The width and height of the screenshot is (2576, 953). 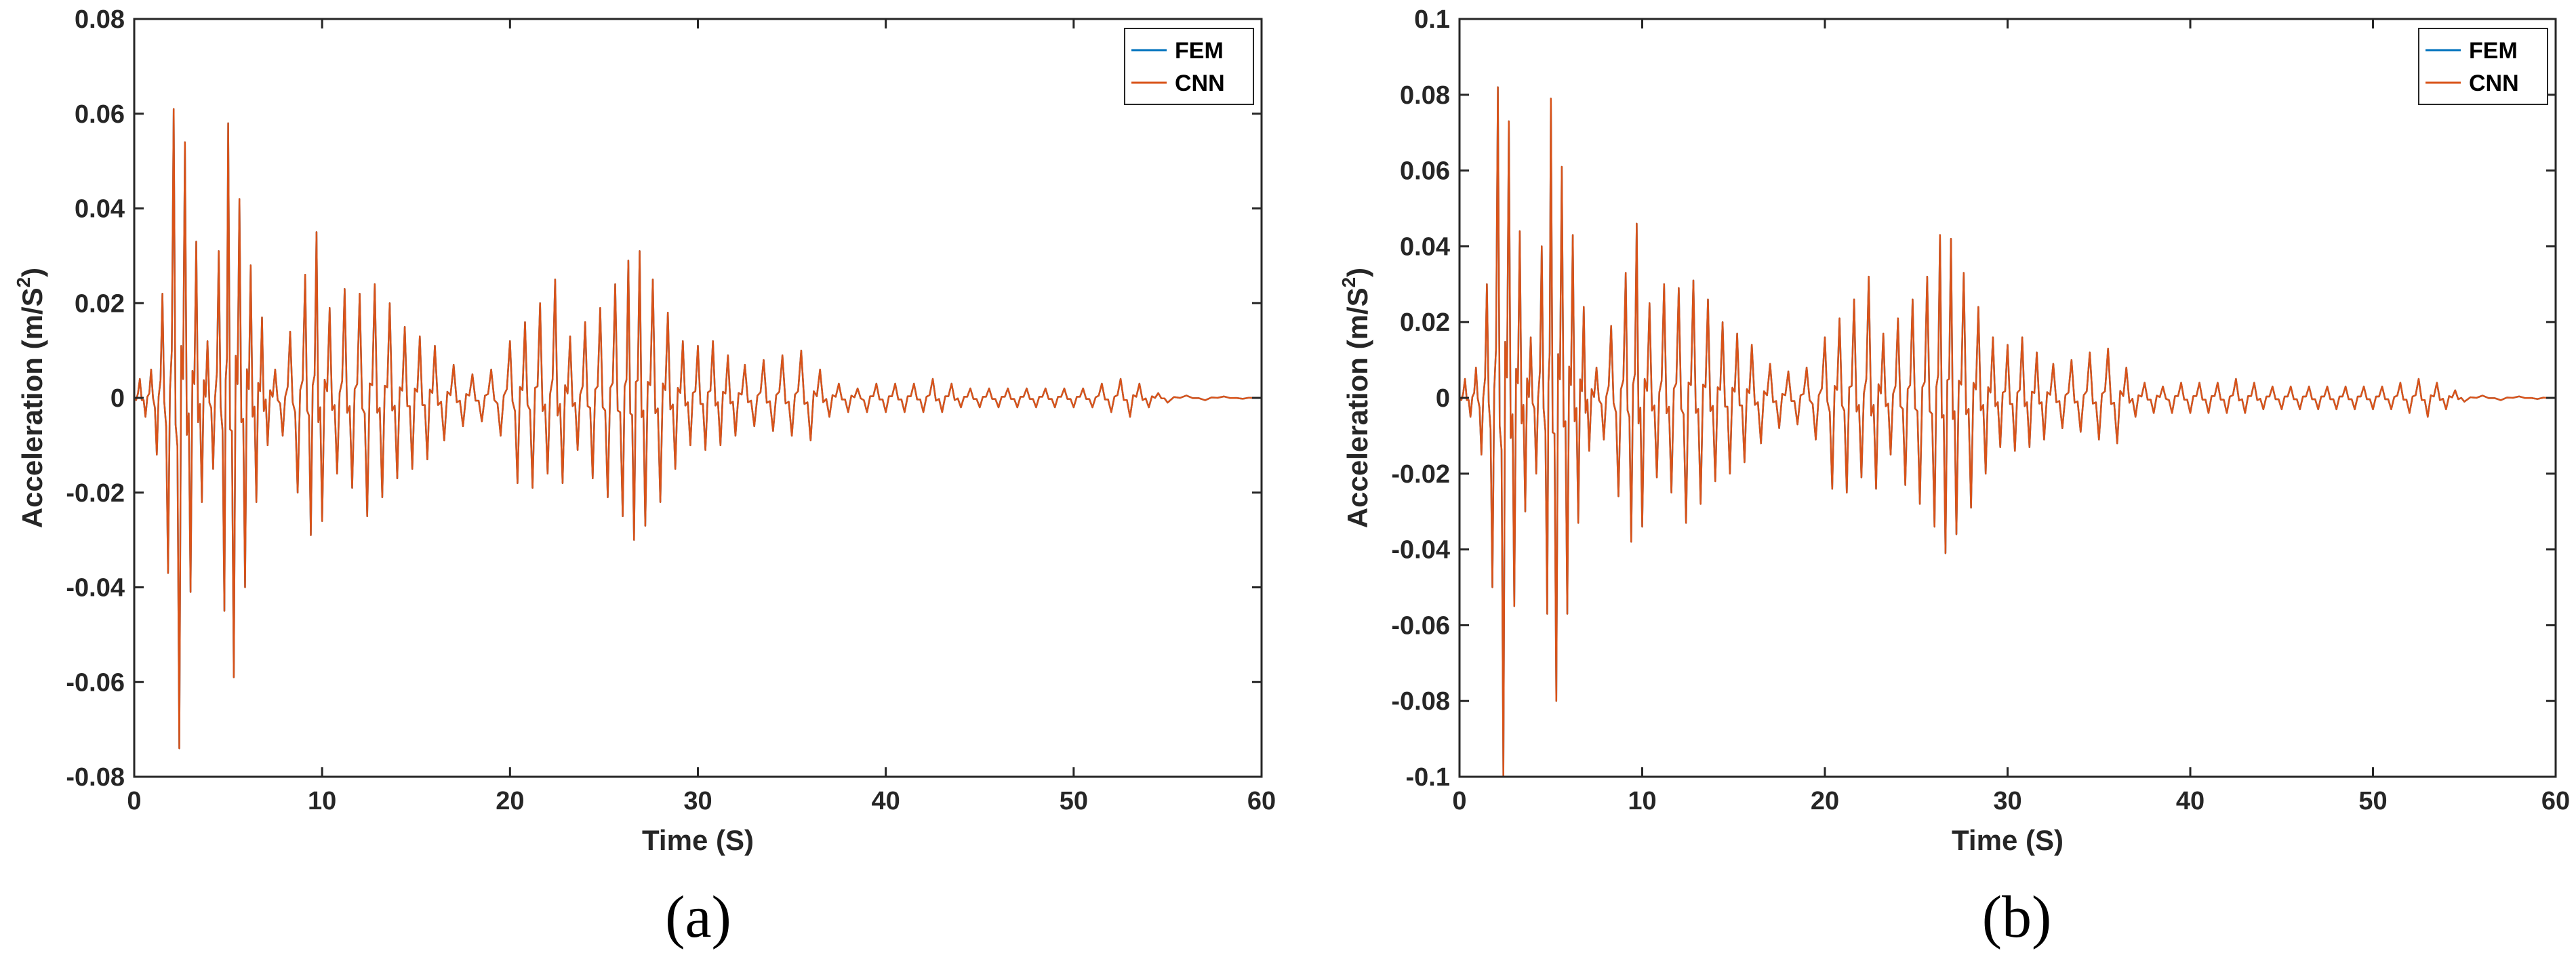 What do you see at coordinates (2017, 917) in the screenshot?
I see `panel-label-b: (b)` at bounding box center [2017, 917].